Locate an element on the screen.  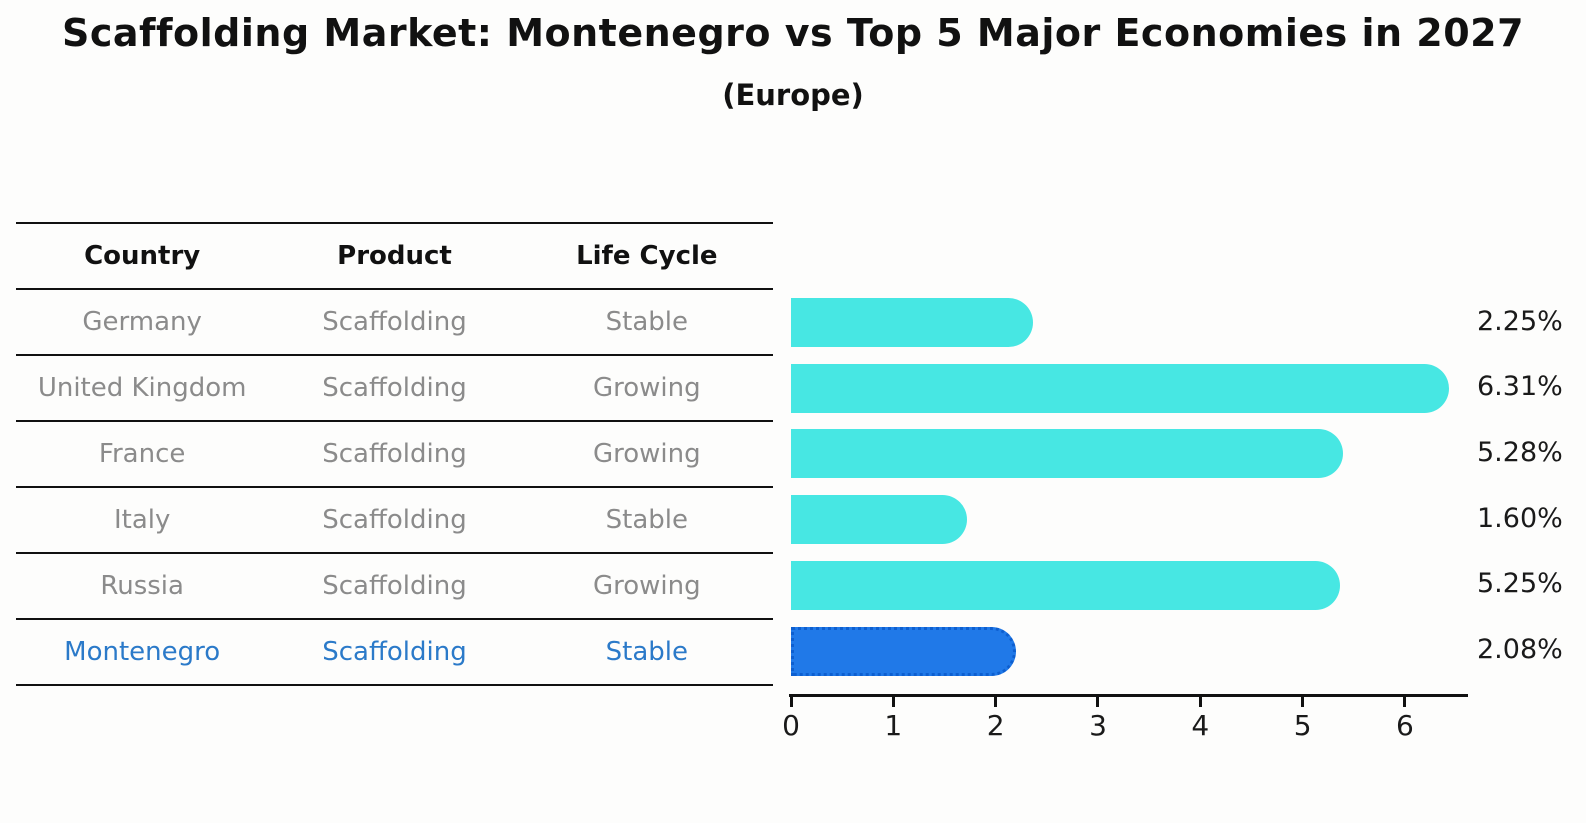
x-tick-label-4: 4 is located at coordinates (1200, 725).